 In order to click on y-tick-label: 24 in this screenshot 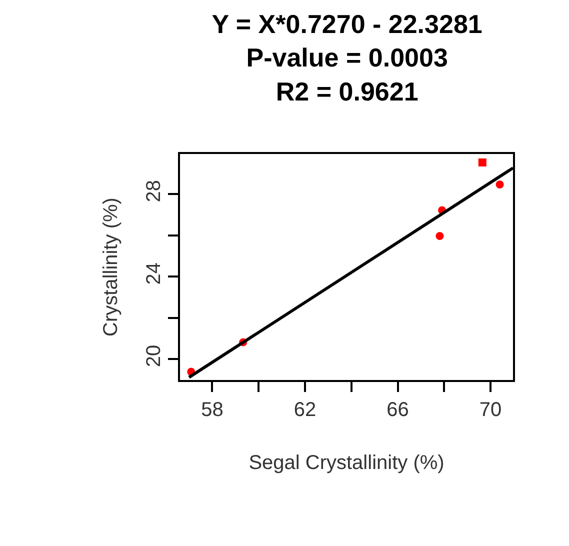, I will do `click(154, 273)`.